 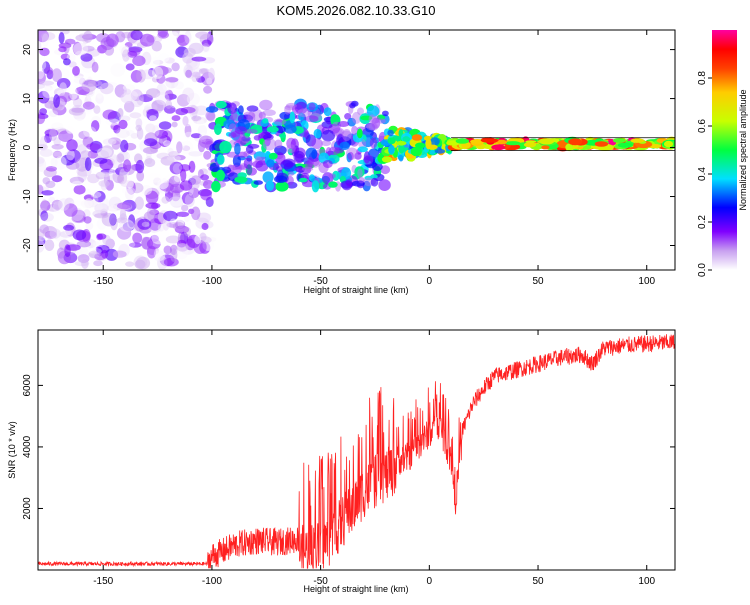 What do you see at coordinates (430, 281) in the screenshot?
I see `x-tick-label: 0` at bounding box center [430, 281].